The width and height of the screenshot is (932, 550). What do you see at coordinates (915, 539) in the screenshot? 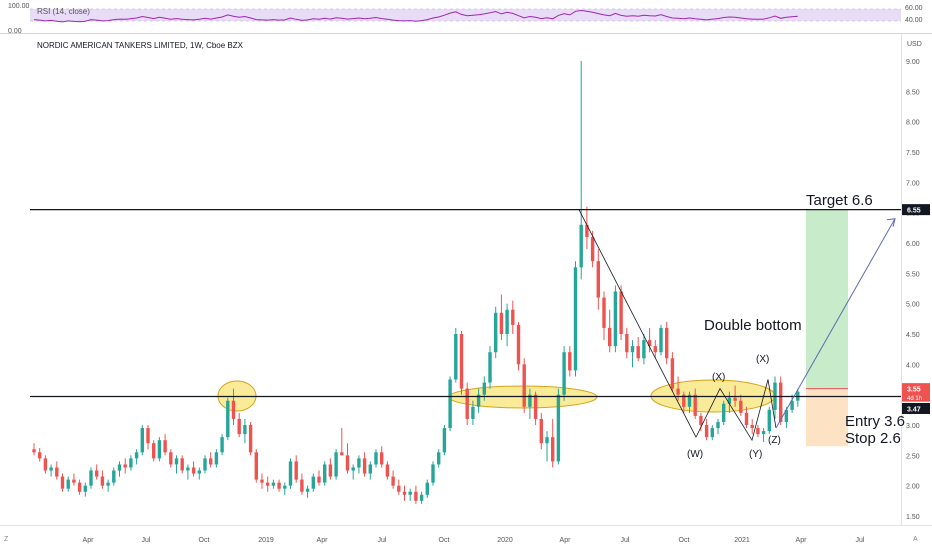
I see `auto-scale-icon: A` at bounding box center [915, 539].